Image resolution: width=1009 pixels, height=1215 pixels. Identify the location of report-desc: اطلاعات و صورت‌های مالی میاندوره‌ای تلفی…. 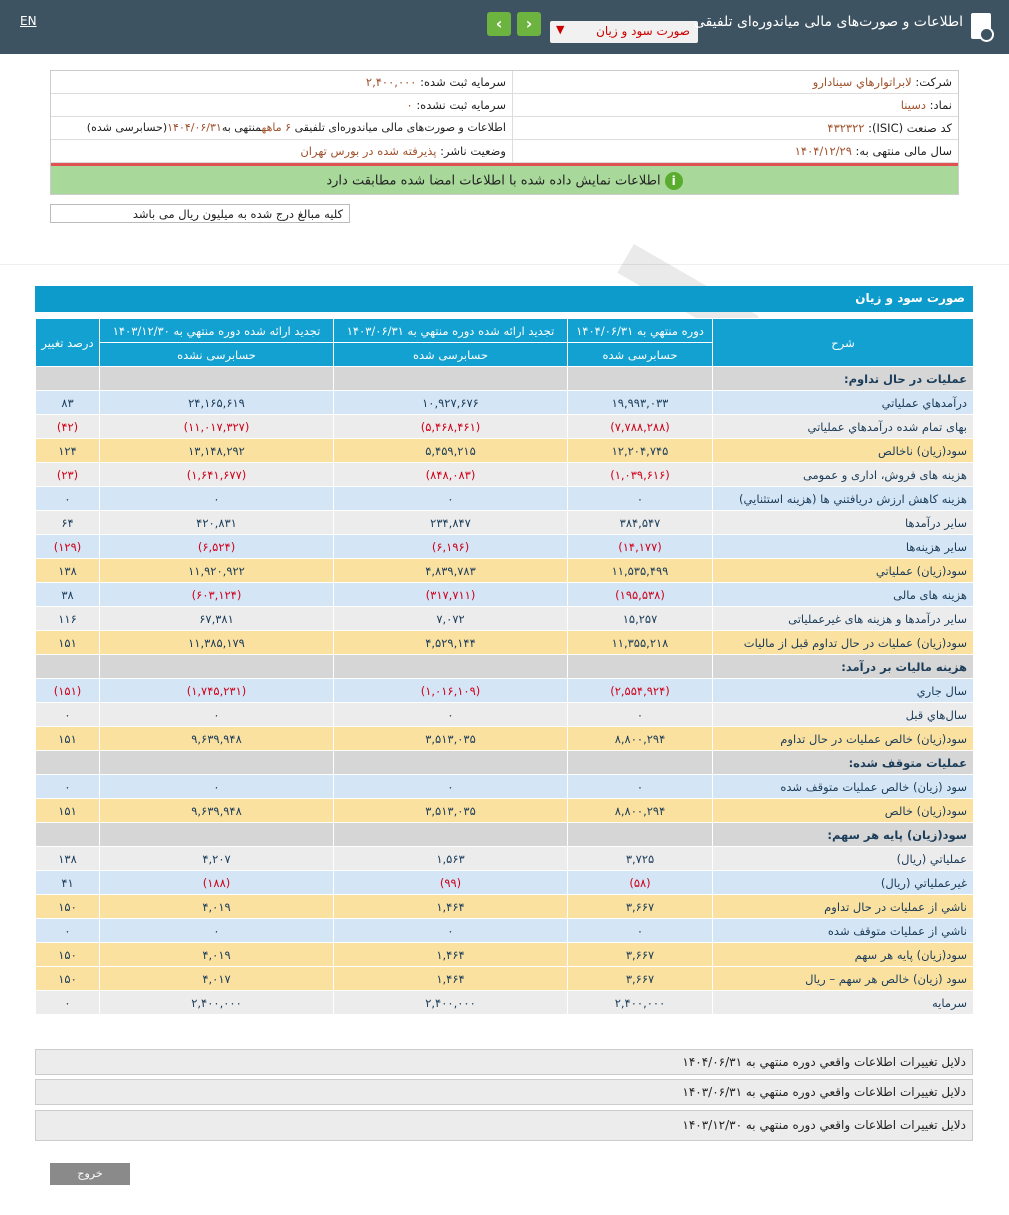
(400, 127).